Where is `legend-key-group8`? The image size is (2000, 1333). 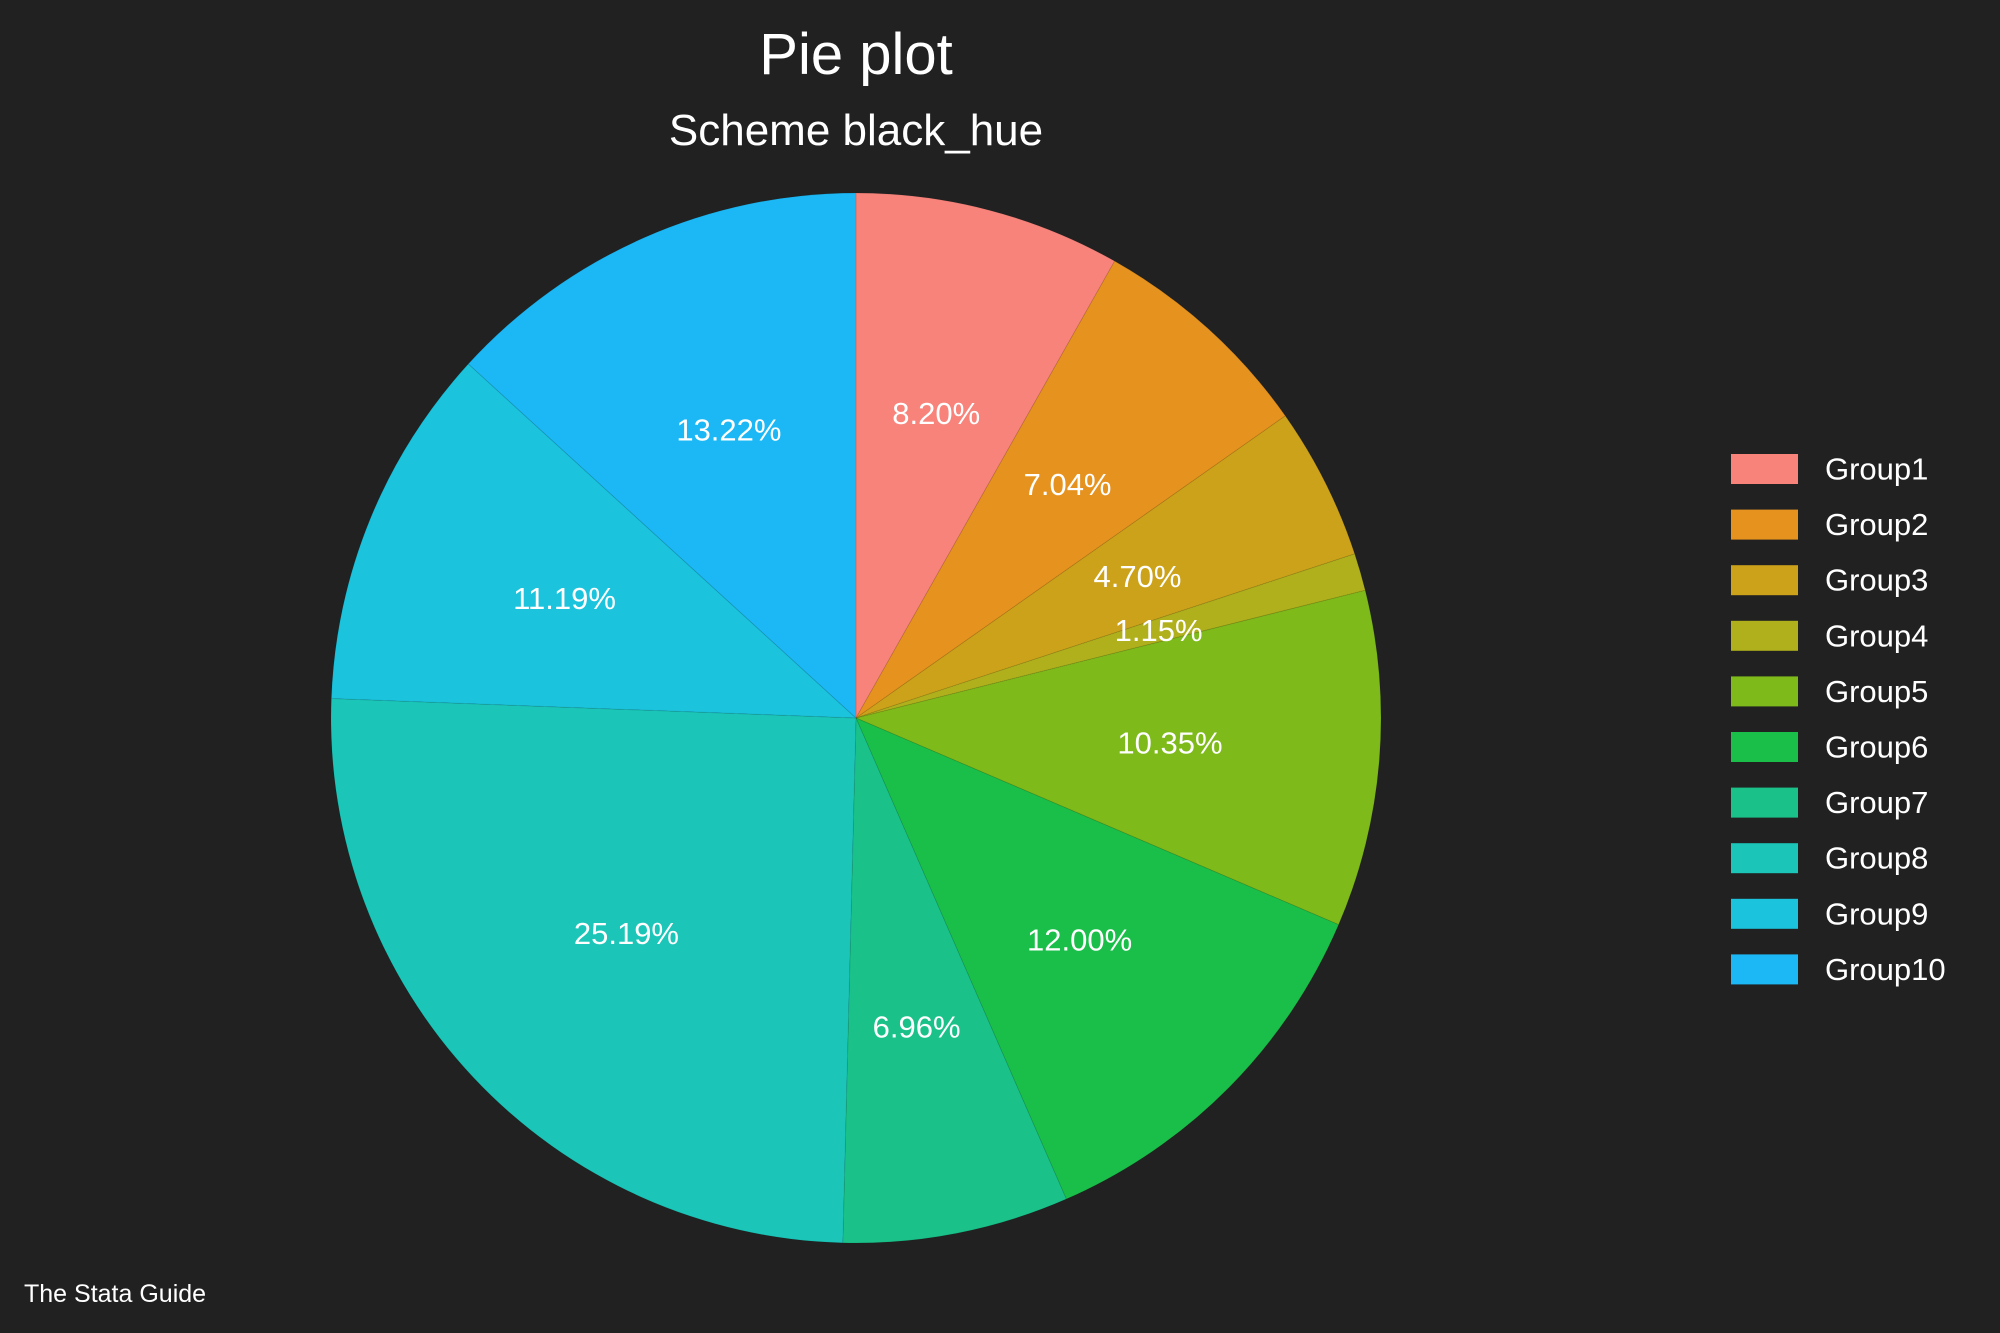 legend-key-group8 is located at coordinates (1764, 858).